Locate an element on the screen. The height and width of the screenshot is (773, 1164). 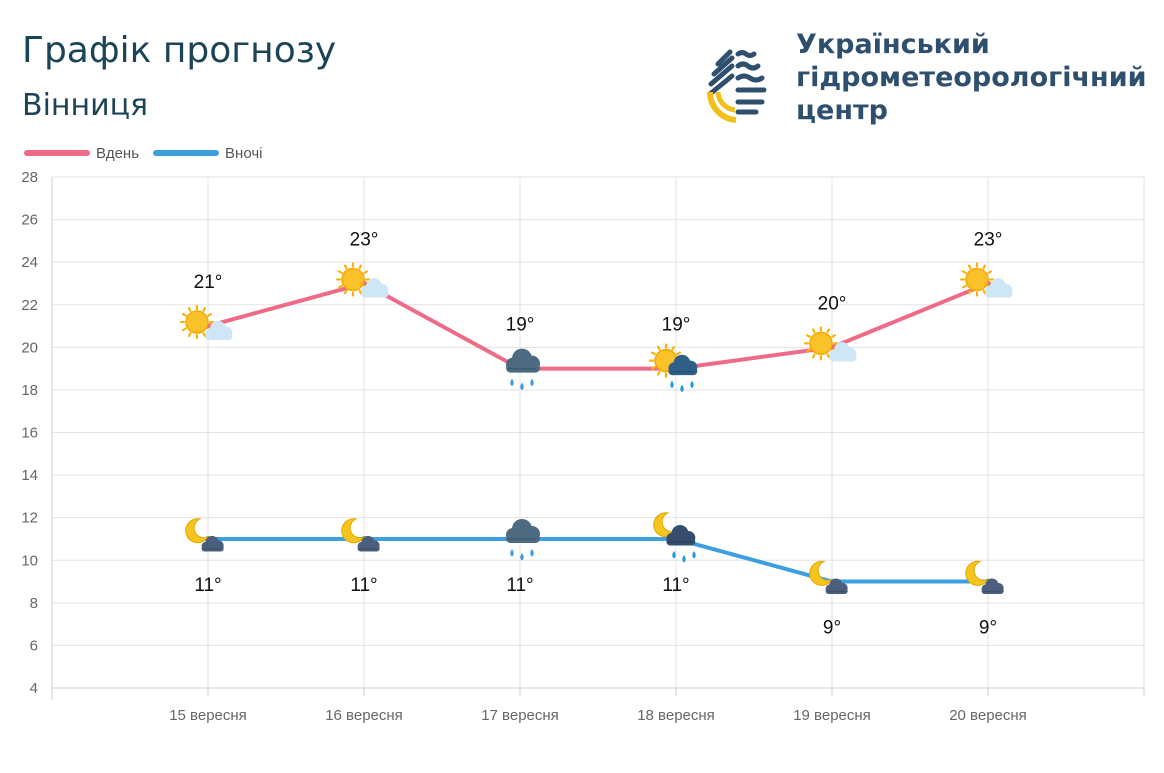
brand-block: Український гідрометеорологічний центр is located at coordinates (925, 78).